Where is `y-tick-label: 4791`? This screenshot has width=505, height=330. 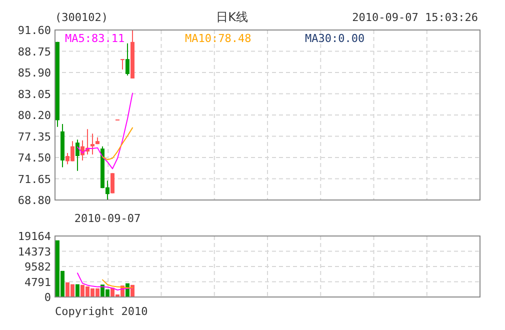 y-tick-label: 4791 is located at coordinates (37, 282).